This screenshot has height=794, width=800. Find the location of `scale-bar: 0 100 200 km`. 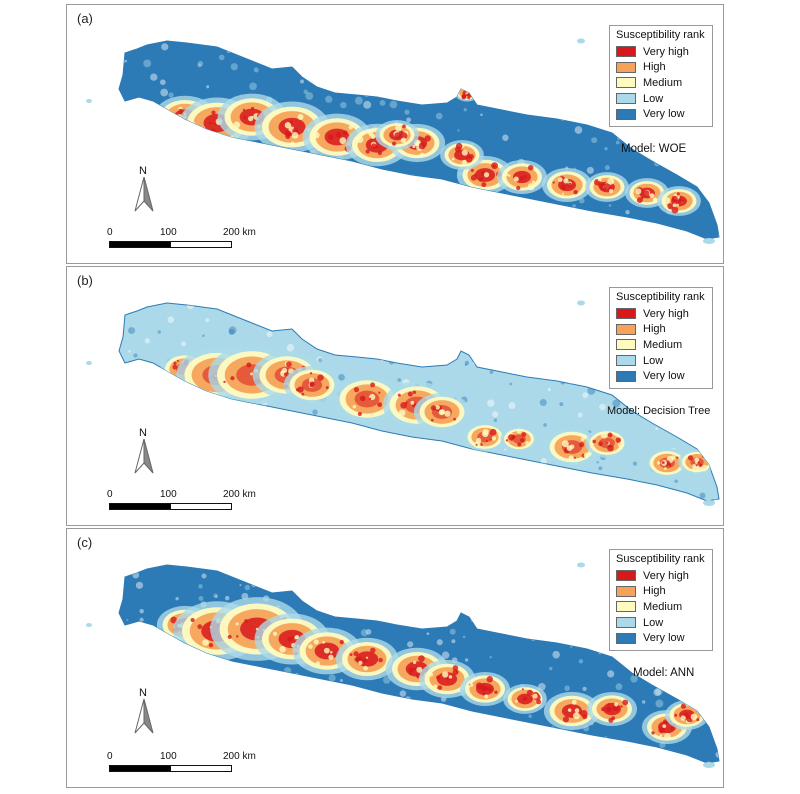

scale-bar: 0 100 200 km is located at coordinates (181, 504).